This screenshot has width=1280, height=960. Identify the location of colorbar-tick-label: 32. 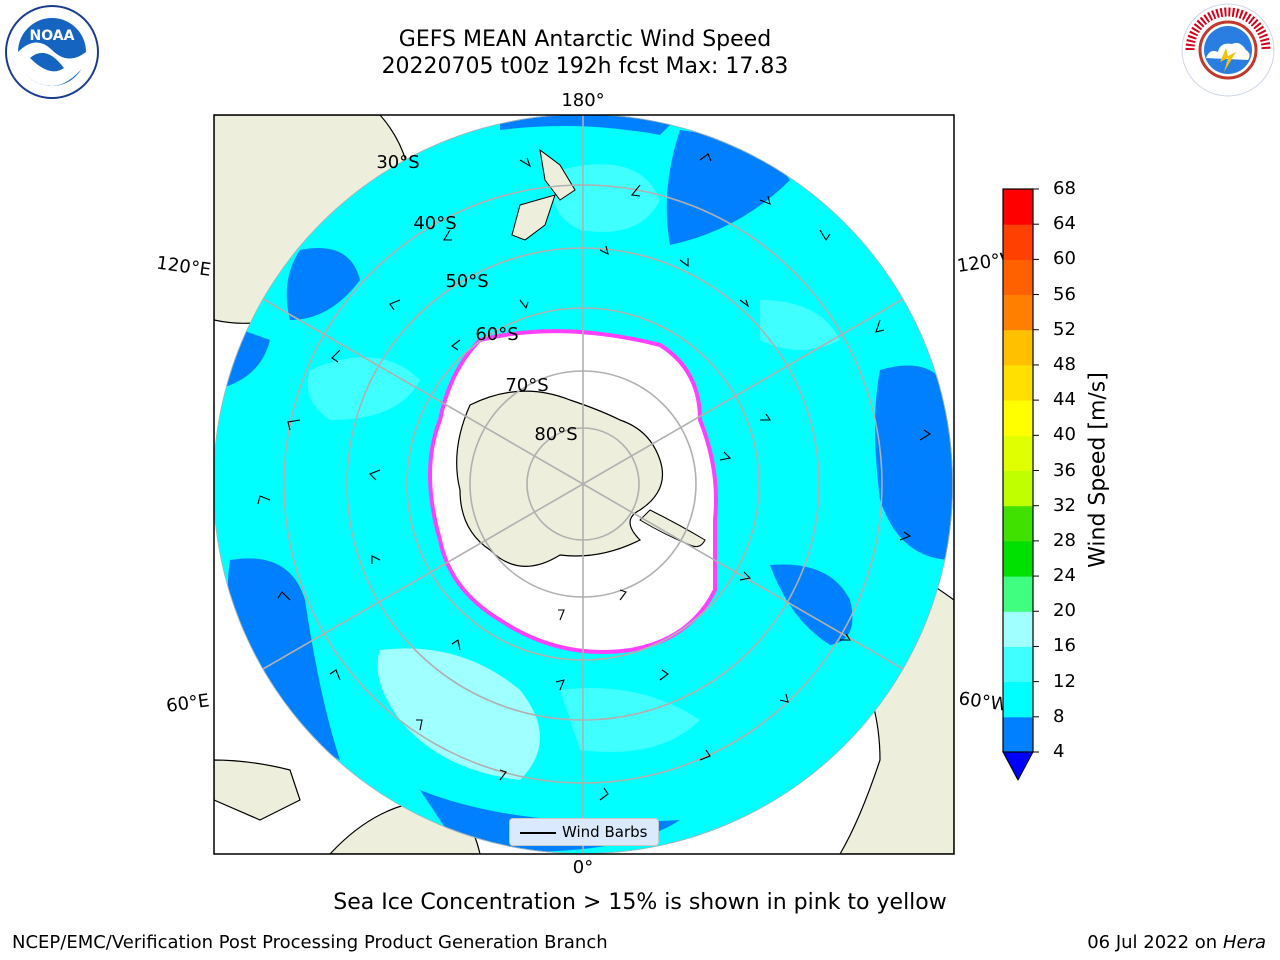
(1064, 505).